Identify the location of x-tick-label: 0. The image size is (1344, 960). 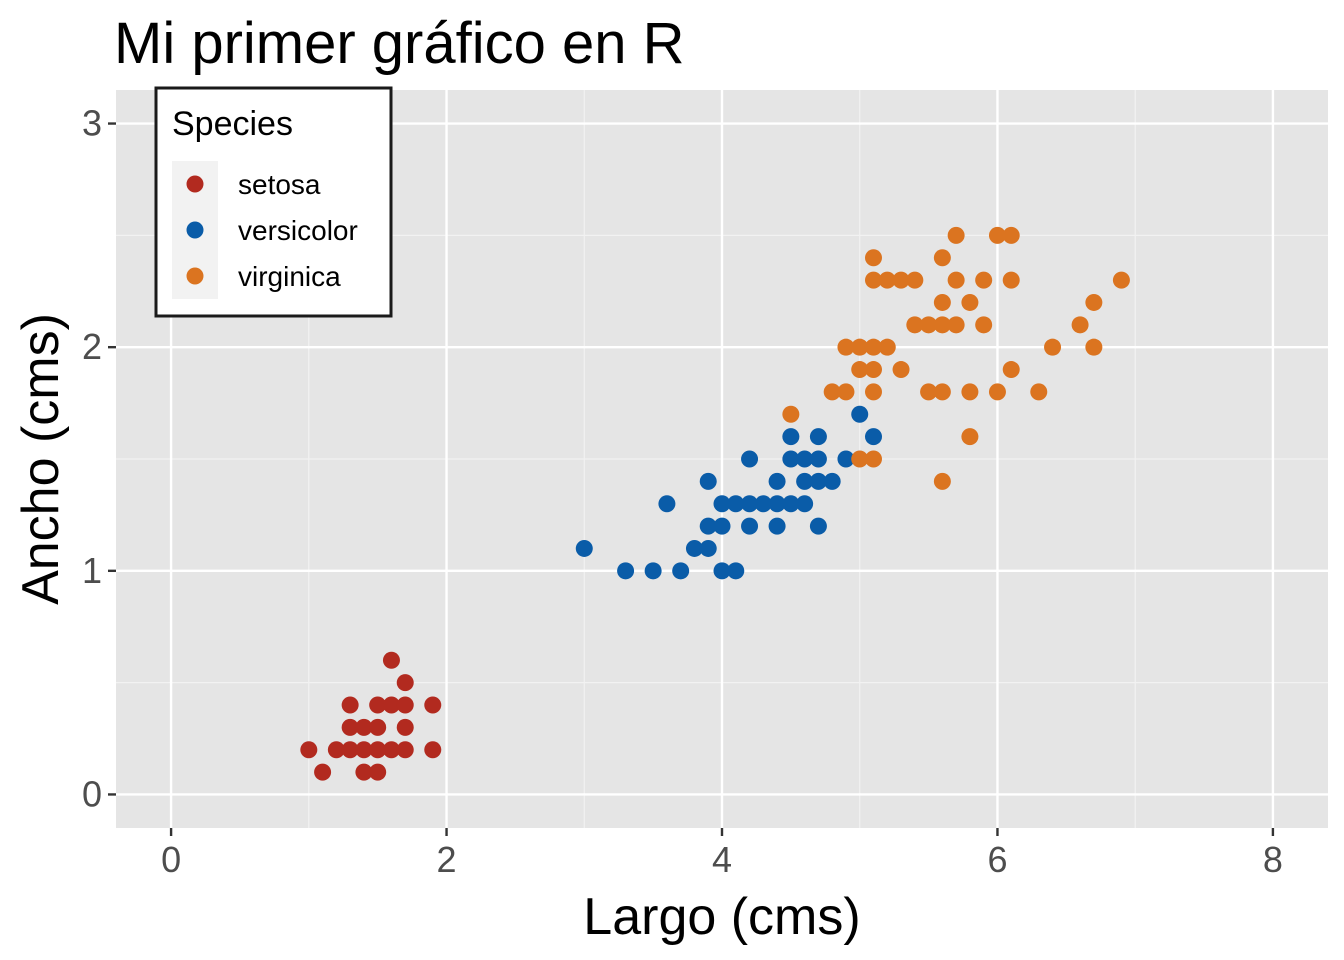
(171, 859).